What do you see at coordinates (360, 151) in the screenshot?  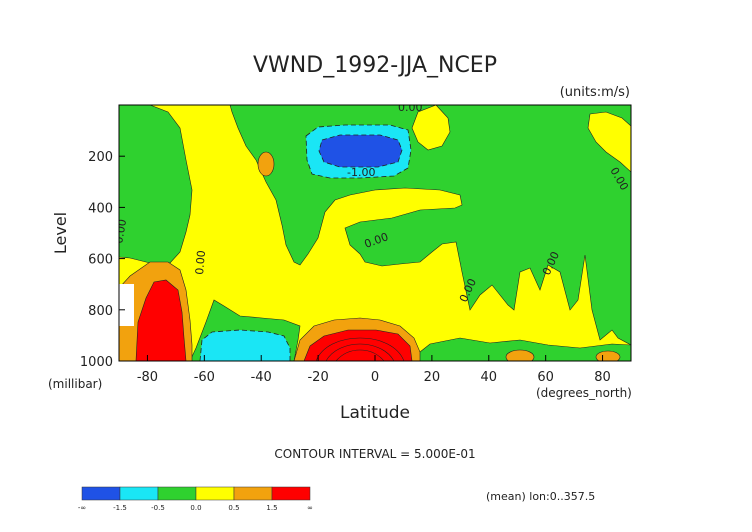 I see `region-blue-core` at bounding box center [360, 151].